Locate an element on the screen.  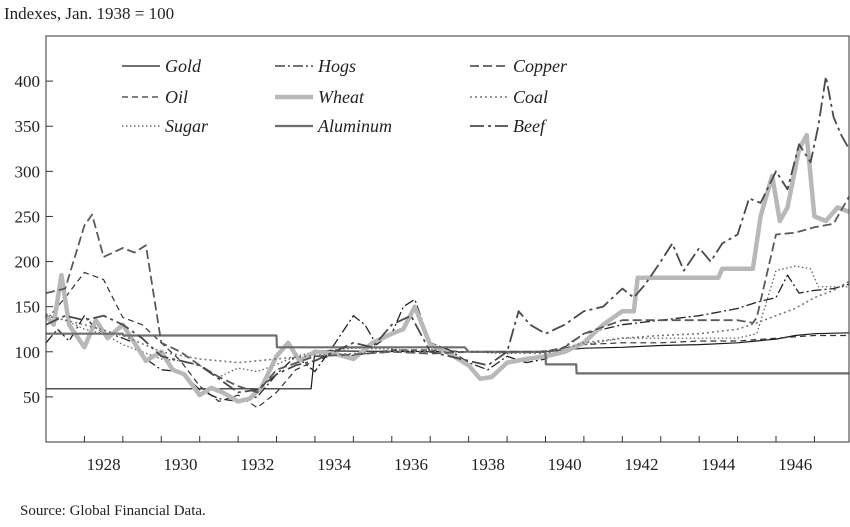
y-tick-label-50: 50 is located at coordinates (31, 397).